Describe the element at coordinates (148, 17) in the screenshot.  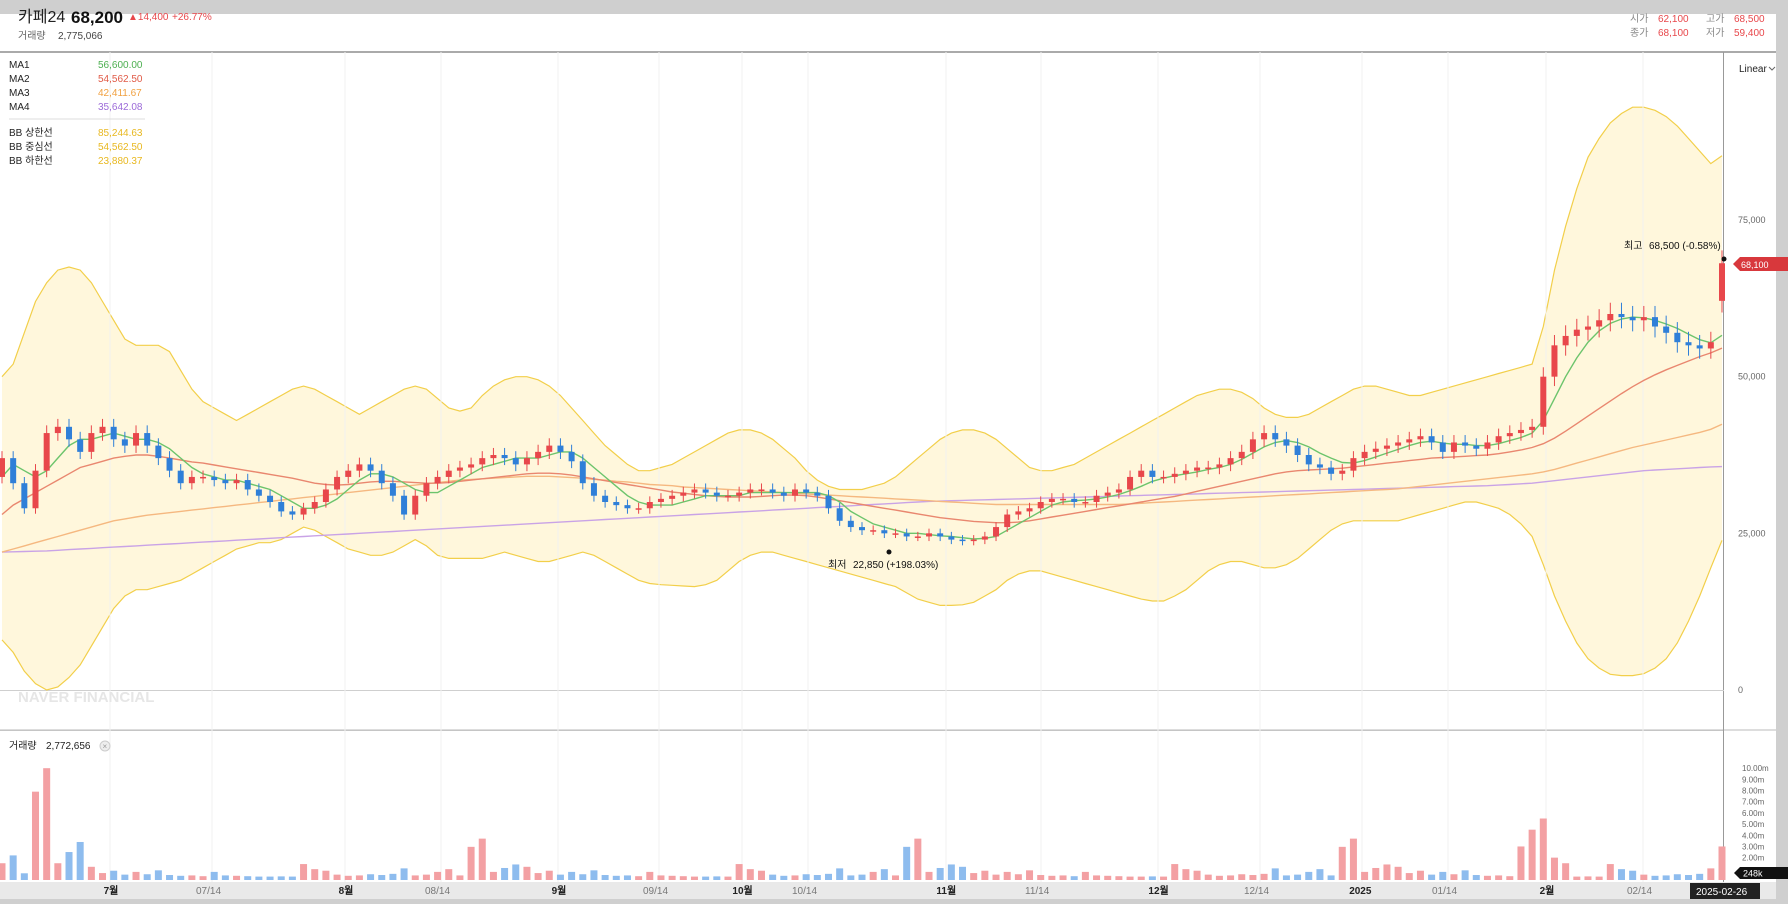
I see `price-change: ▲14,400` at that location.